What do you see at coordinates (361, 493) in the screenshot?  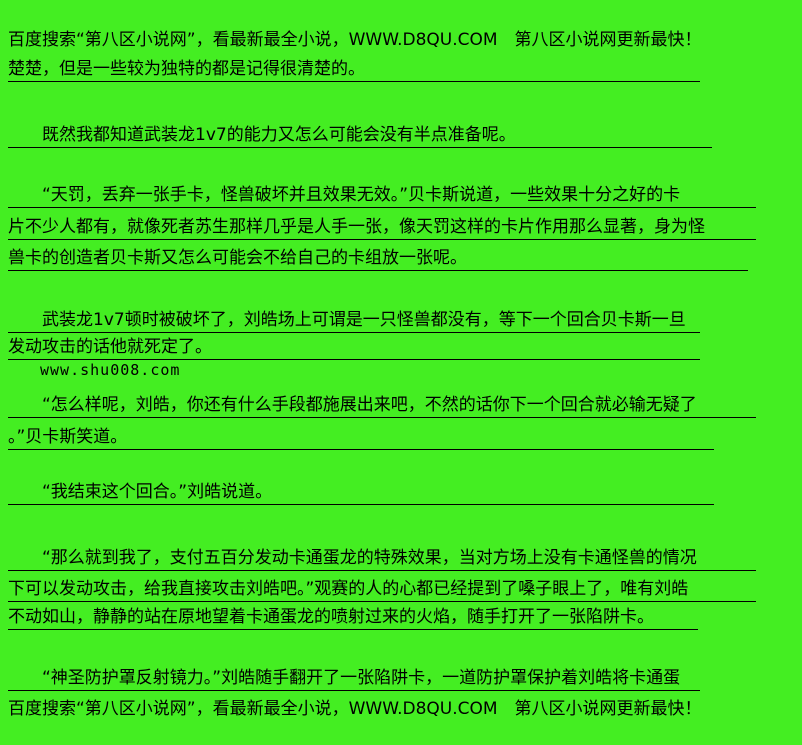 I see `story-line: “我结束这个回合。”刘皓说道。` at bounding box center [361, 493].